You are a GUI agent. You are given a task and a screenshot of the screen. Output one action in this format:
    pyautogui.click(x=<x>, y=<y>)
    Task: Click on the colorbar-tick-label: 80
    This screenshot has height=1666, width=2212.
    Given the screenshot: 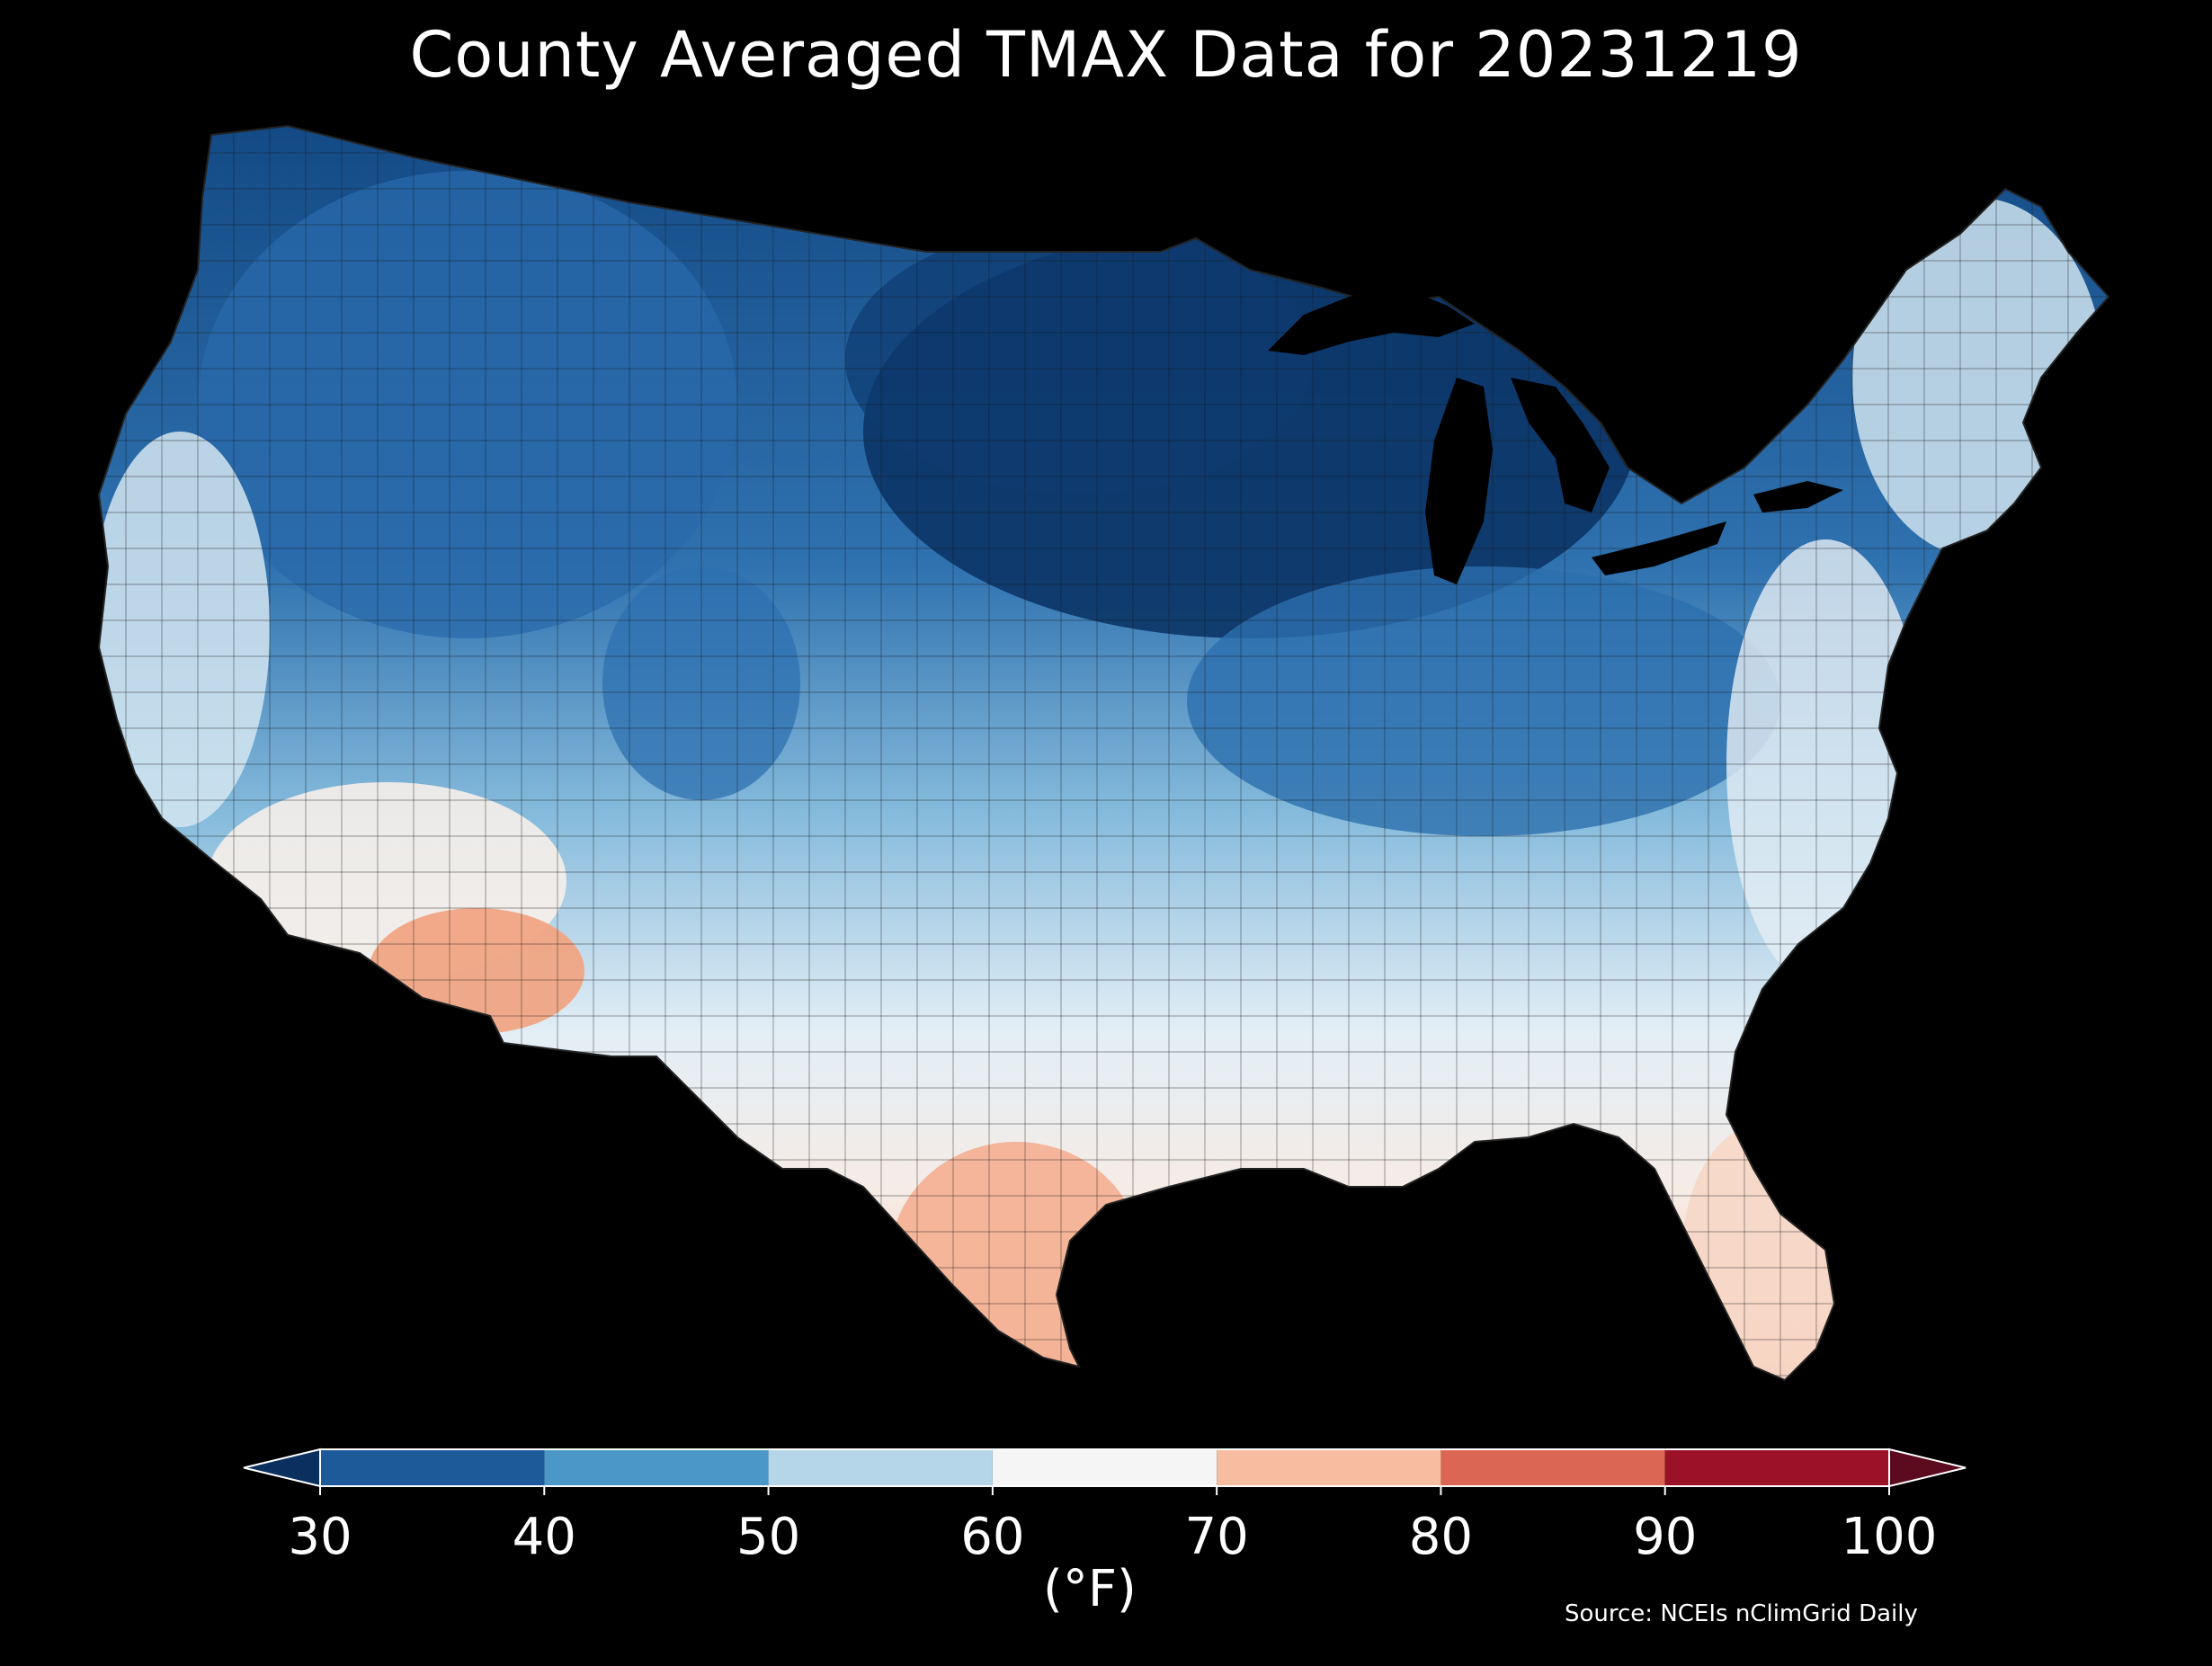 What is the action you would take?
    pyautogui.click(x=1441, y=1537)
    